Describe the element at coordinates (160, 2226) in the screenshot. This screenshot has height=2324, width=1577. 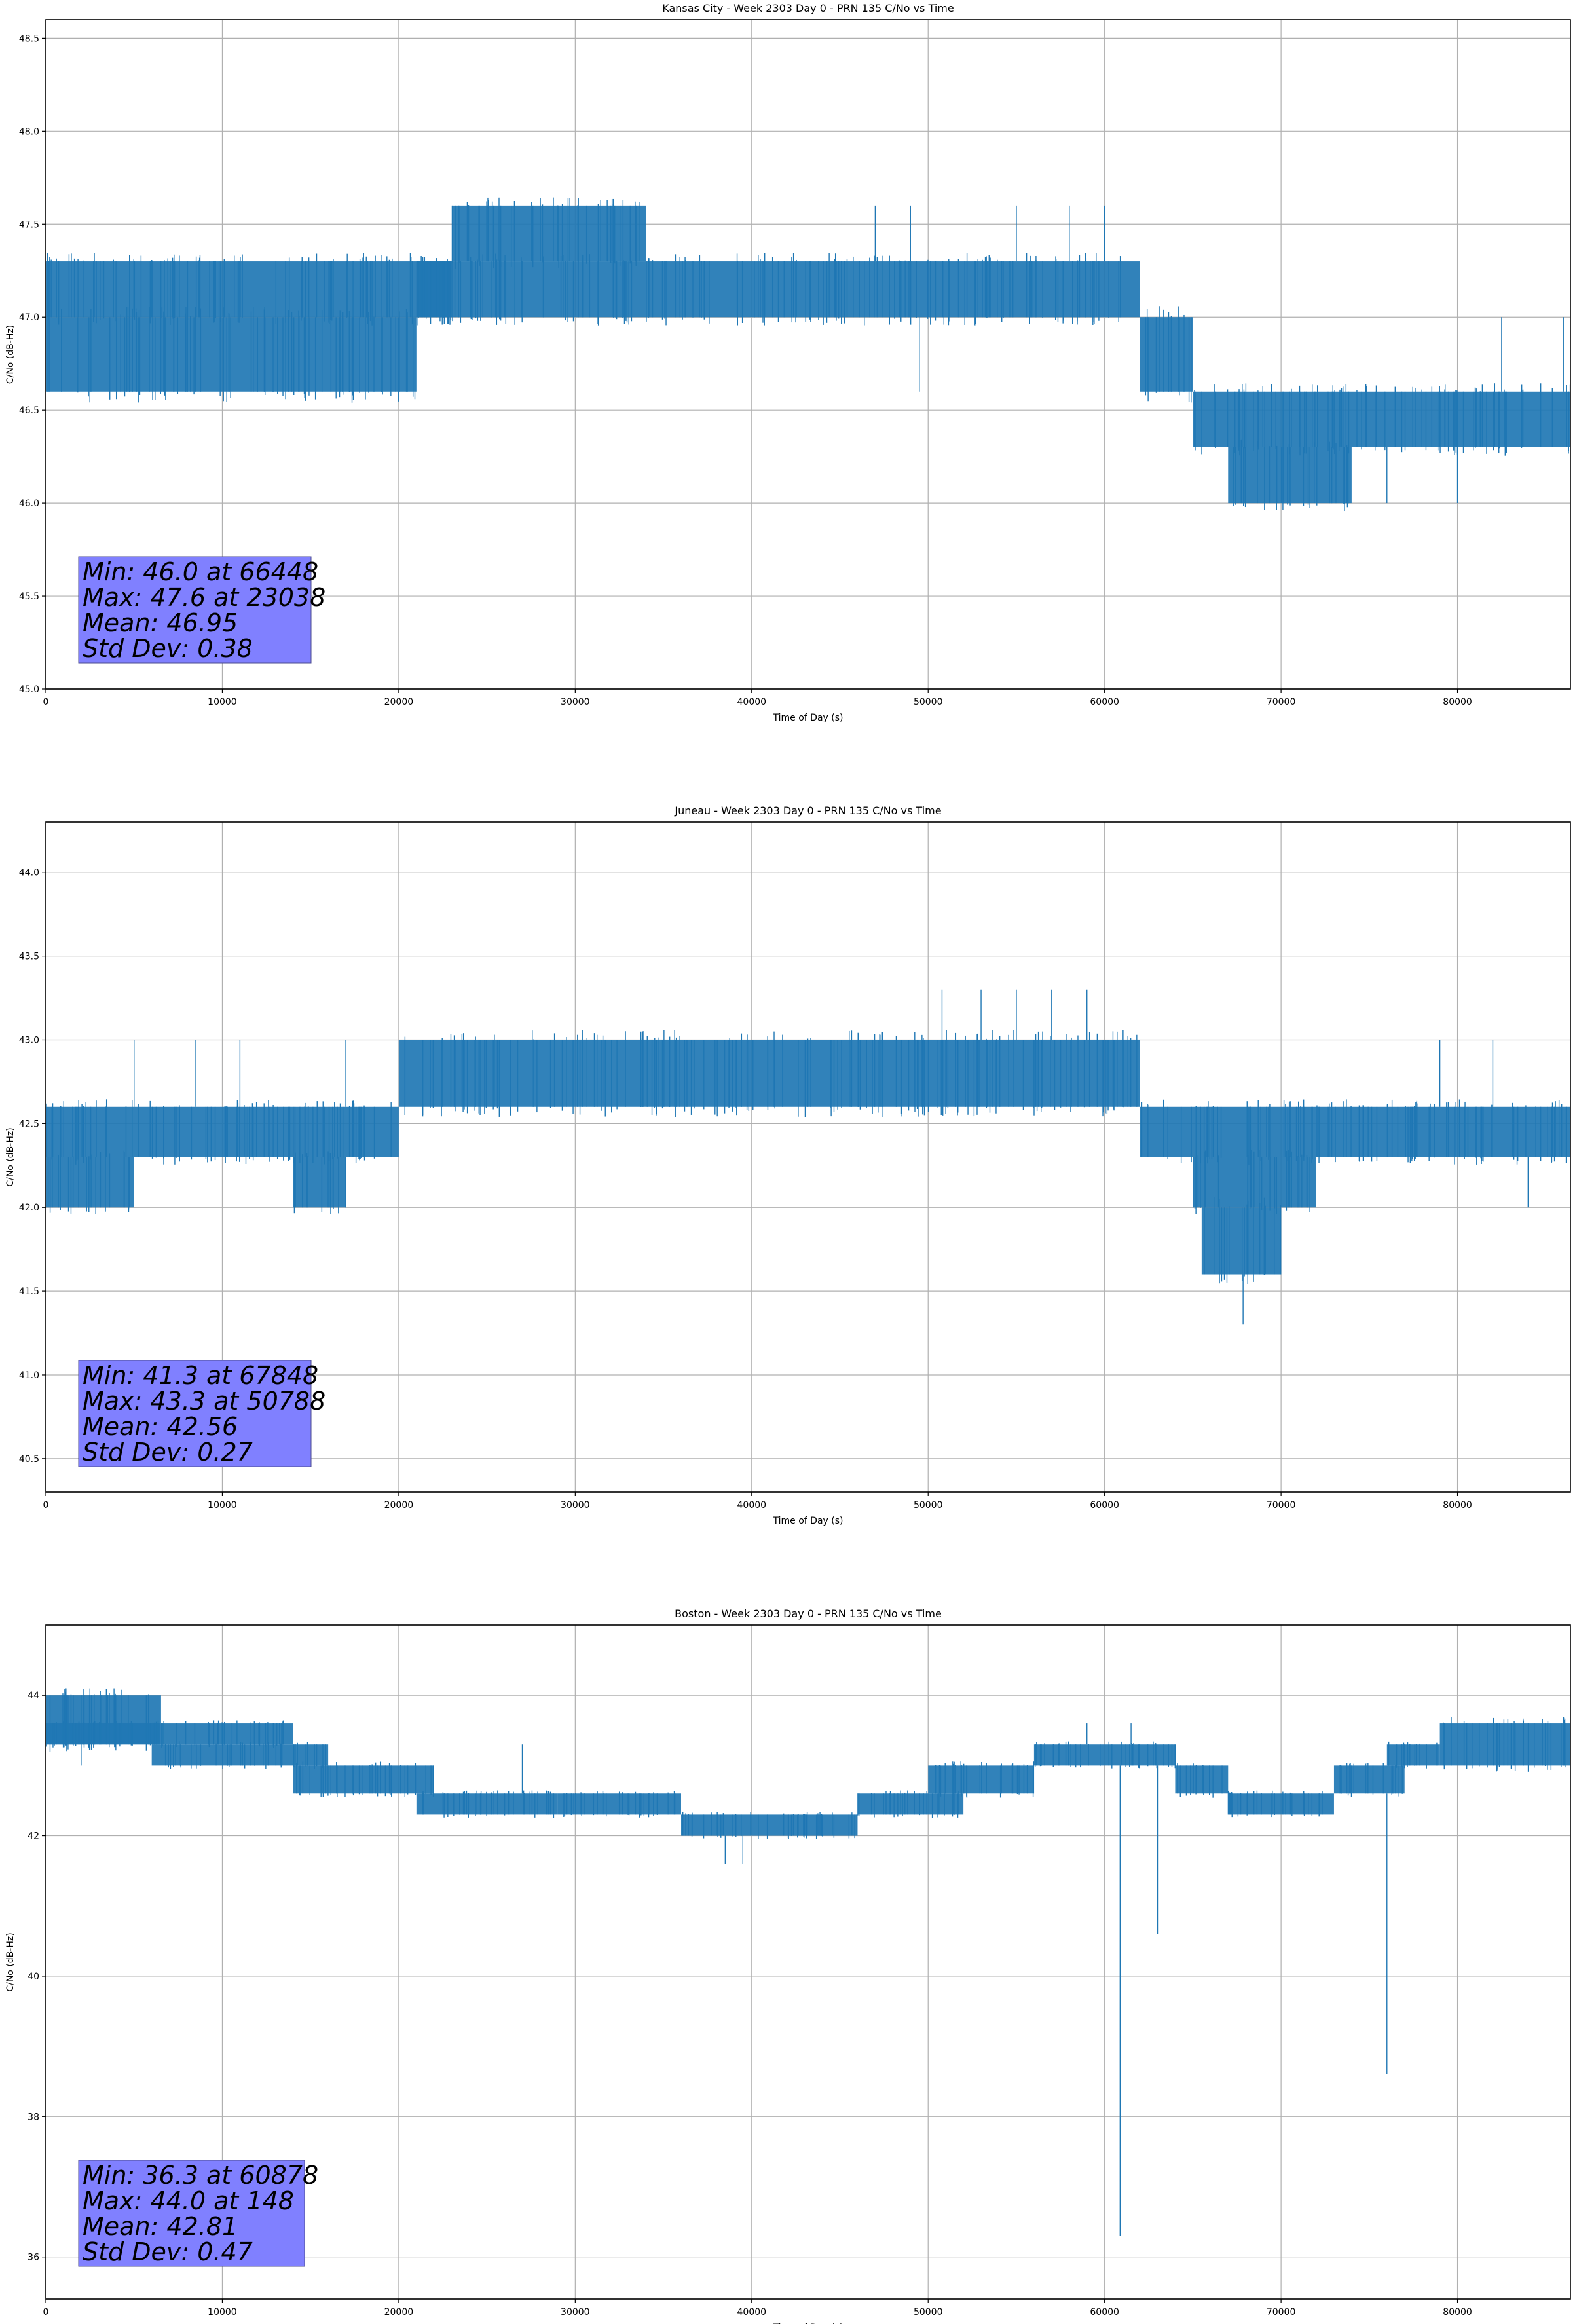
I see `stats-line: Mean: 42.81` at that location.